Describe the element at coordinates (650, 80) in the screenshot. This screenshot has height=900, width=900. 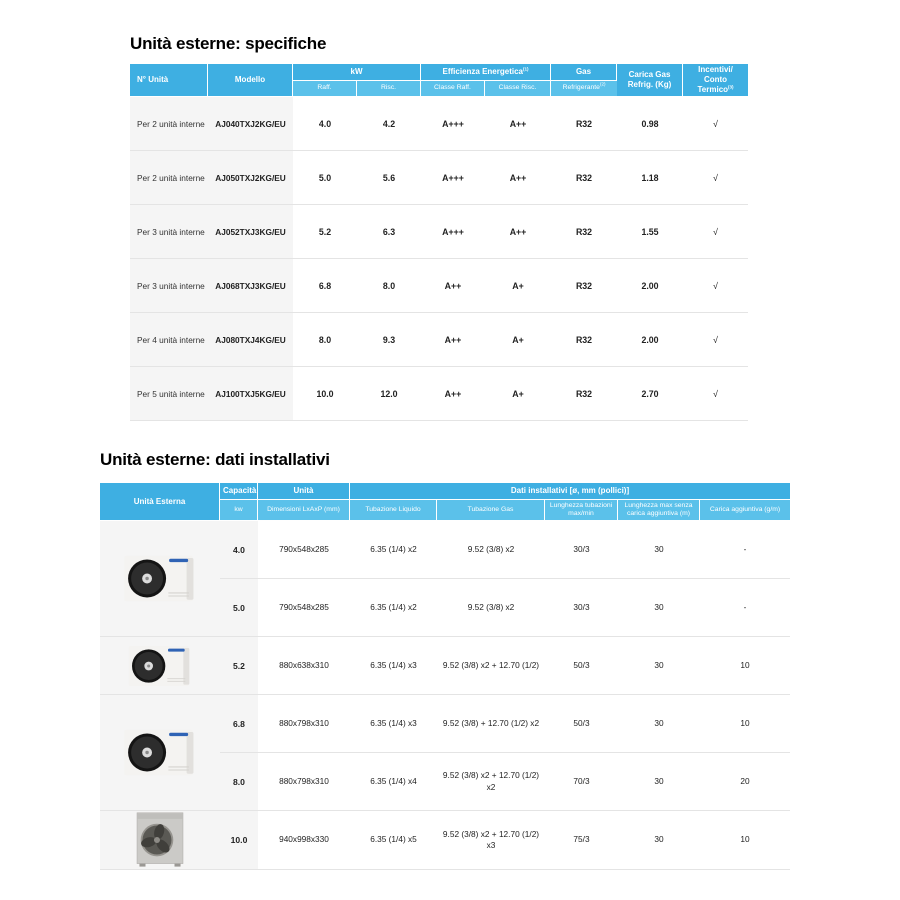
I see `col-header-carica-gas: Carica Gas Refrig. (Kg)` at that location.